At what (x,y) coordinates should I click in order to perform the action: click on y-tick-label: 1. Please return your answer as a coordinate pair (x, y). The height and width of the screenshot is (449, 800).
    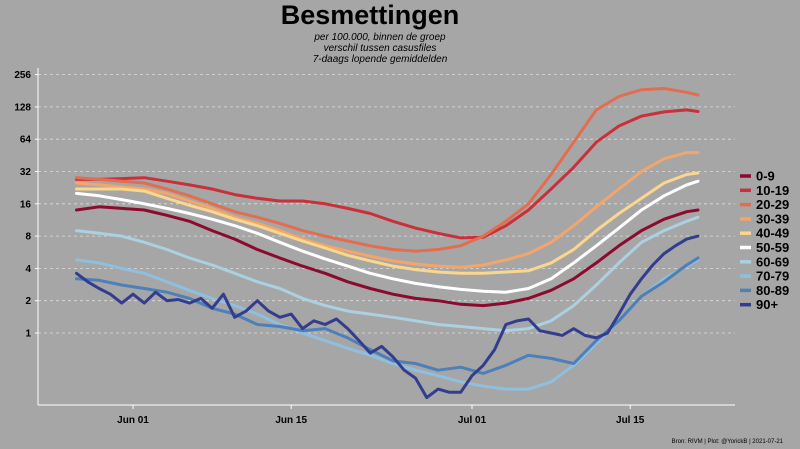
    Looking at the image, I should click on (28, 334).